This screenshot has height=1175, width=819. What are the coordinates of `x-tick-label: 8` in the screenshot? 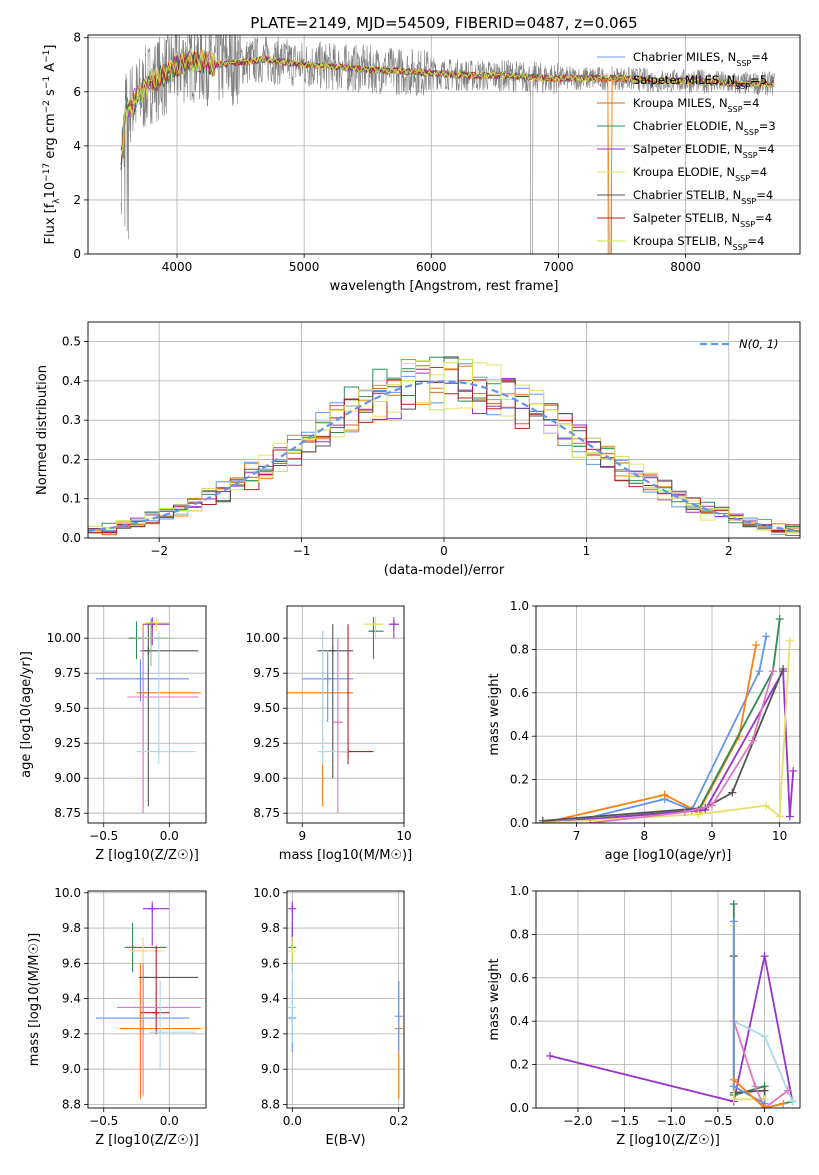 It's located at (644, 836).